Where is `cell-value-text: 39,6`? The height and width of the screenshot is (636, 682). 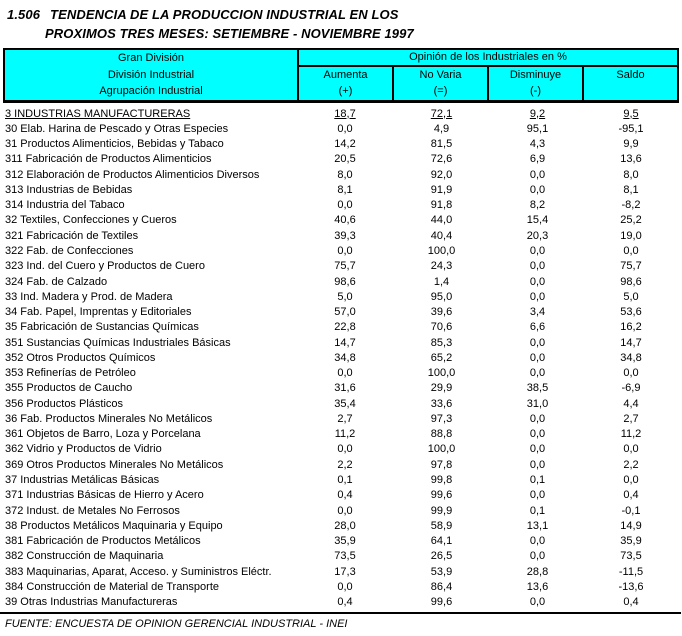
cell-value-text: 39,6 is located at coordinates (441, 312).